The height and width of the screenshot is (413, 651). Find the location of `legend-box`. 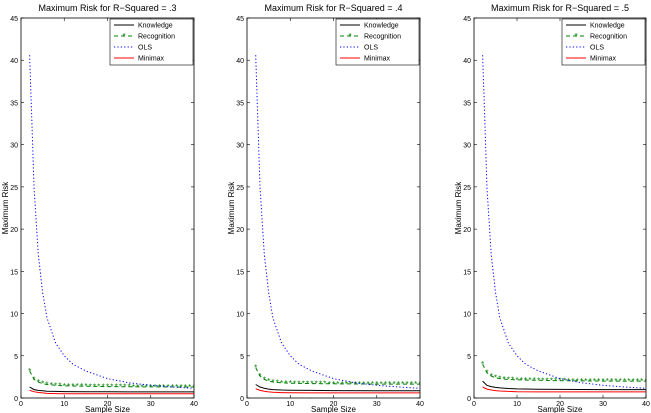

legend-box is located at coordinates (377, 42).